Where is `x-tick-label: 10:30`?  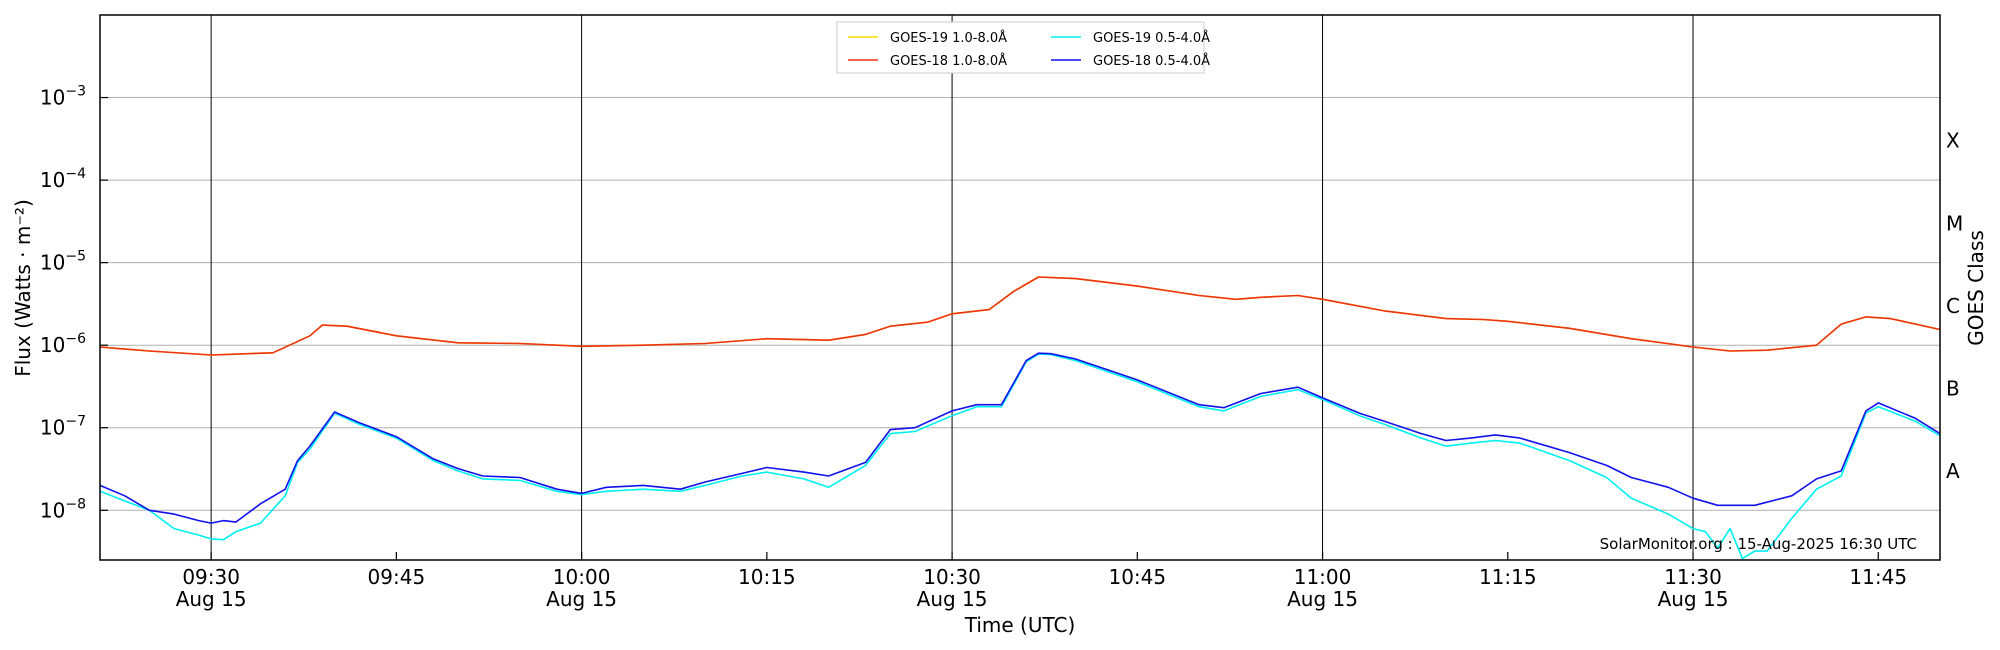 x-tick-label: 10:30 is located at coordinates (952, 577).